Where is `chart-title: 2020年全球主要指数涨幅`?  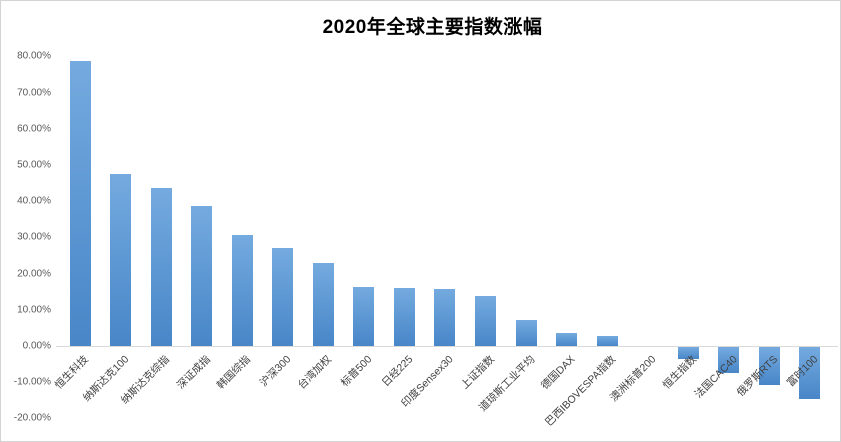
chart-title: 2020年全球主要指数涨幅 is located at coordinates (432, 27).